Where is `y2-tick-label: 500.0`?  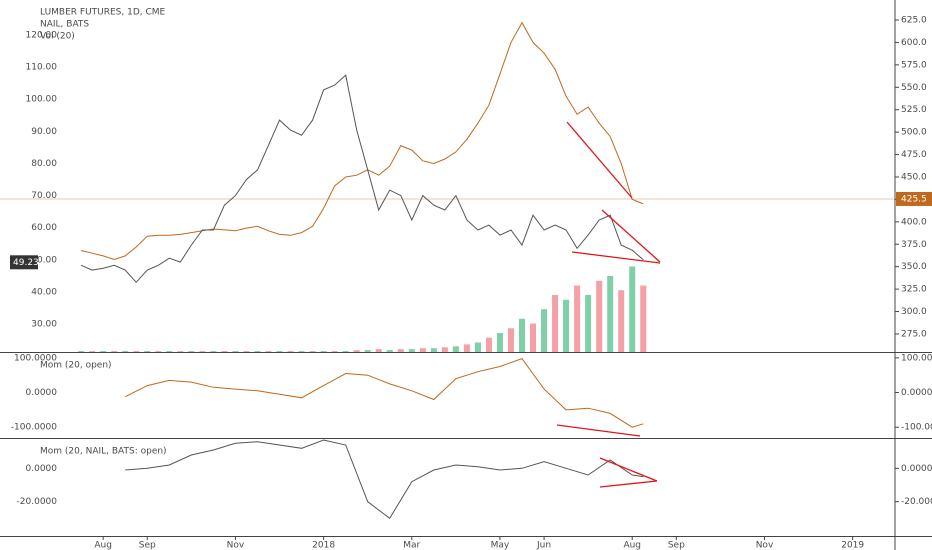
y2-tick-label: 500.0 is located at coordinates (914, 133).